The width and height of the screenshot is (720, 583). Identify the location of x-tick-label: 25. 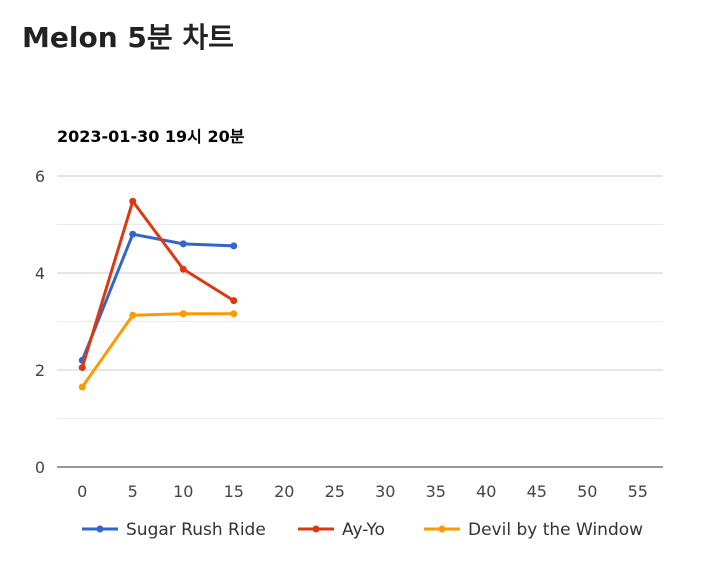
(335, 491).